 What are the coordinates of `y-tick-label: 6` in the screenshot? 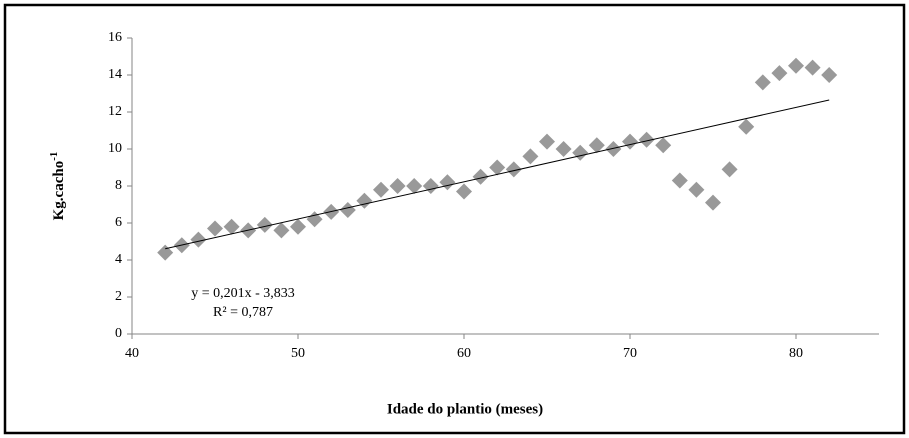 It's located at (118, 222).